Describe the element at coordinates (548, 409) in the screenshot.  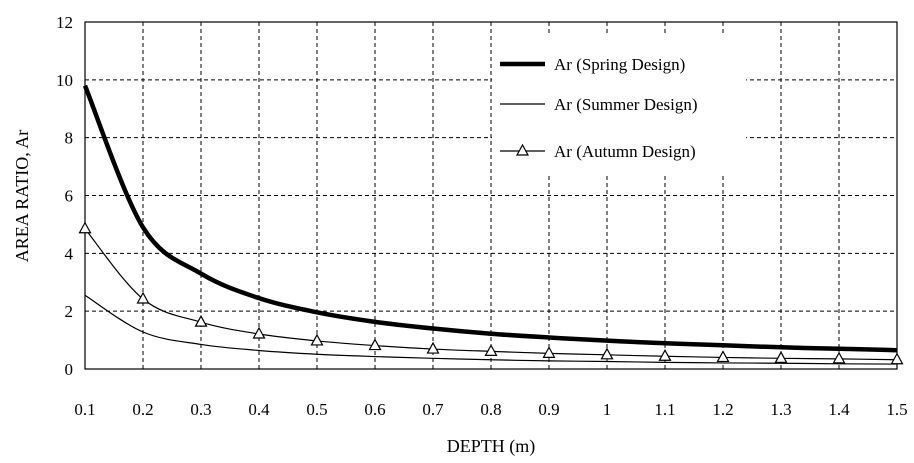
I see `x-tick-label: 0.9` at that location.